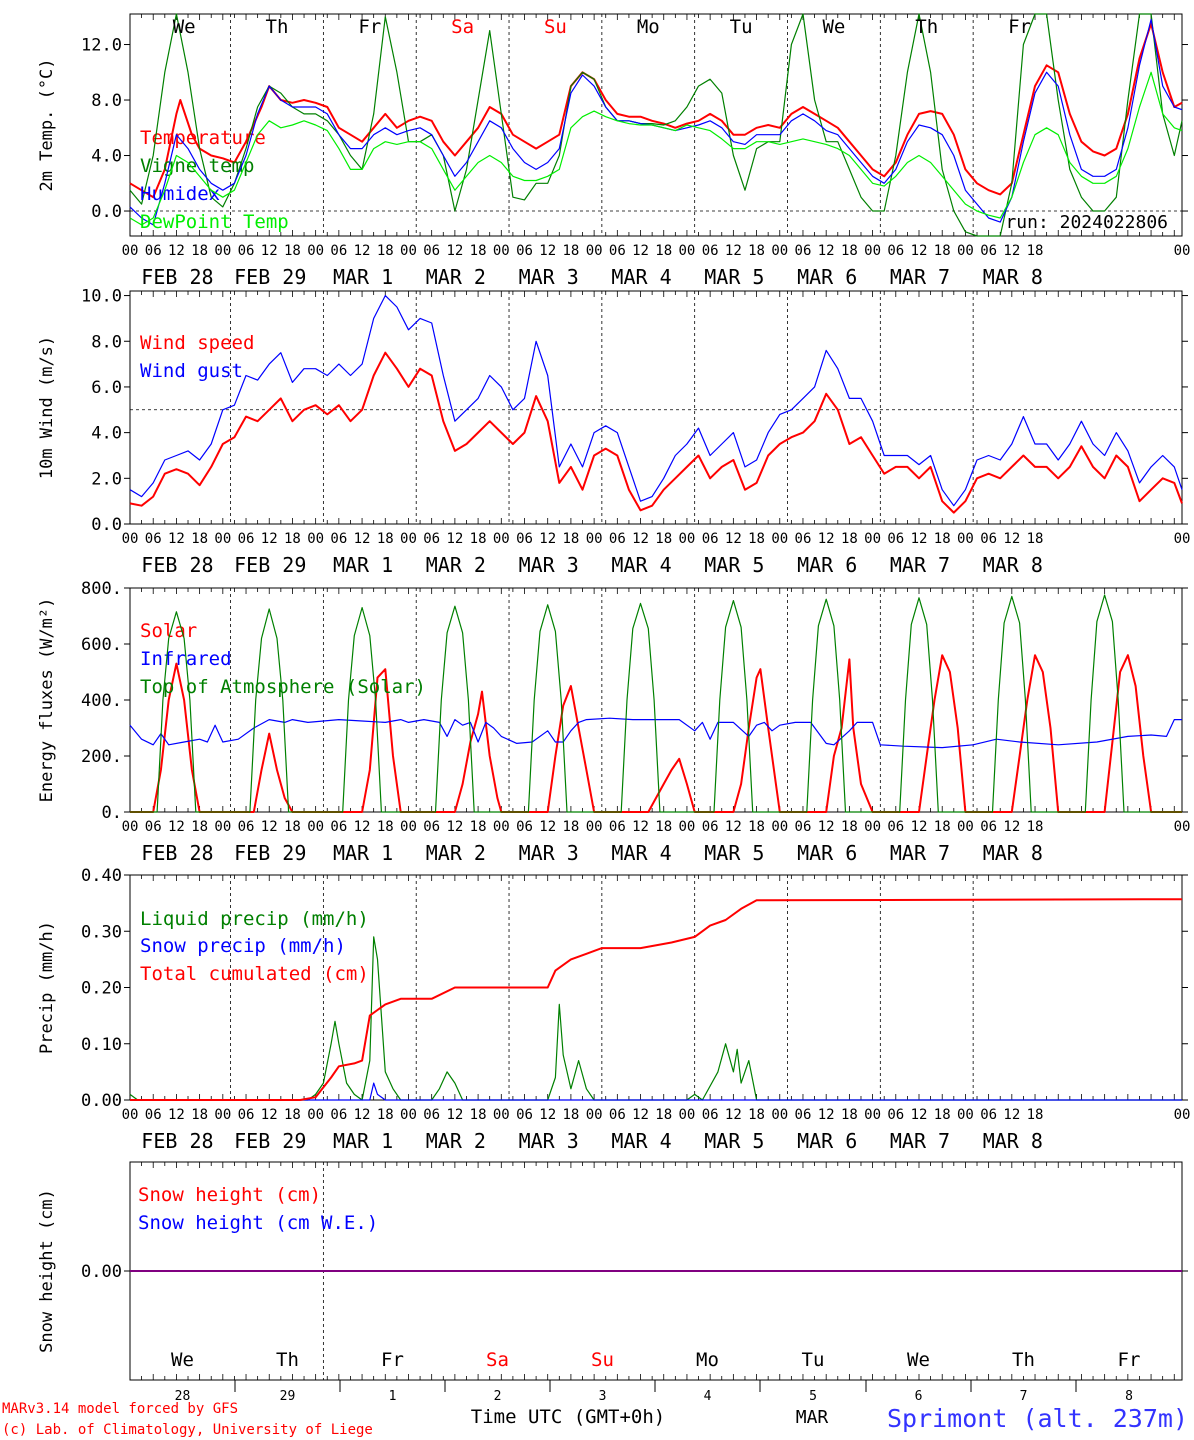 Image resolution: width=1194 pixels, height=1440 pixels. What do you see at coordinates (270, 565) in the screenshot?
I see `date-label: FEB 29` at bounding box center [270, 565].